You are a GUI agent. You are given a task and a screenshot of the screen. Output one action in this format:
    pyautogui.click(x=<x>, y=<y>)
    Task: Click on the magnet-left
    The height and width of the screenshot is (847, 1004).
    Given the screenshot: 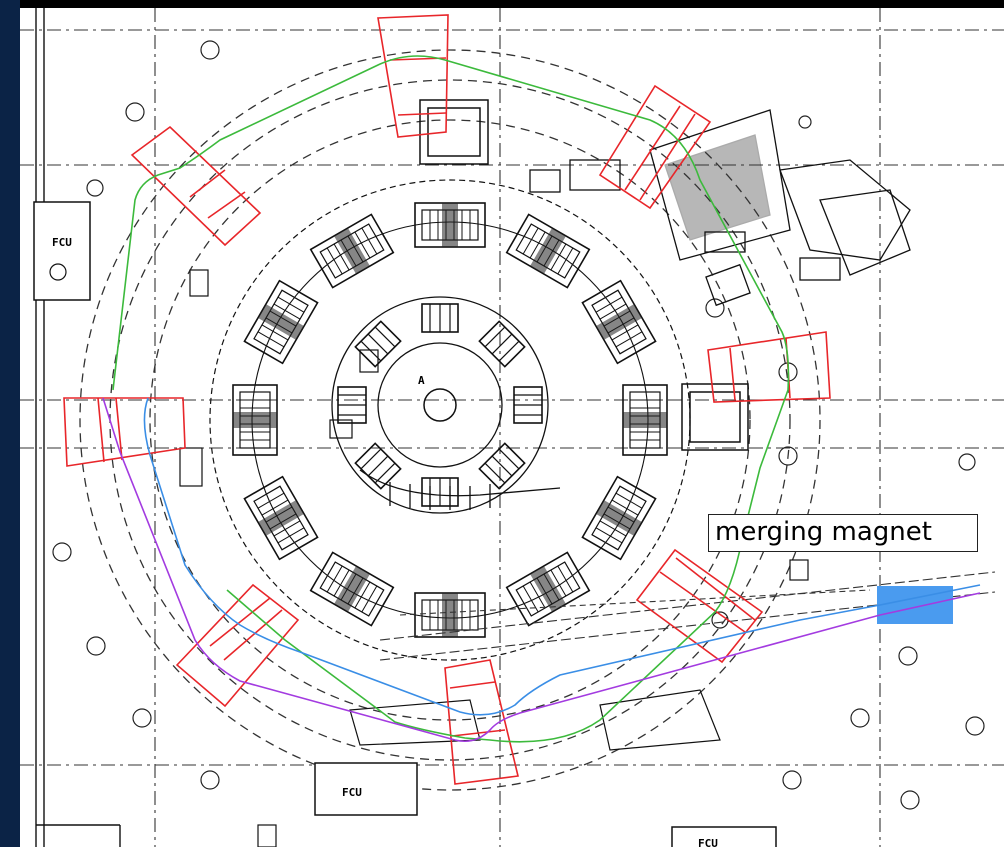 What is the action you would take?
    pyautogui.click(x=124, y=432)
    